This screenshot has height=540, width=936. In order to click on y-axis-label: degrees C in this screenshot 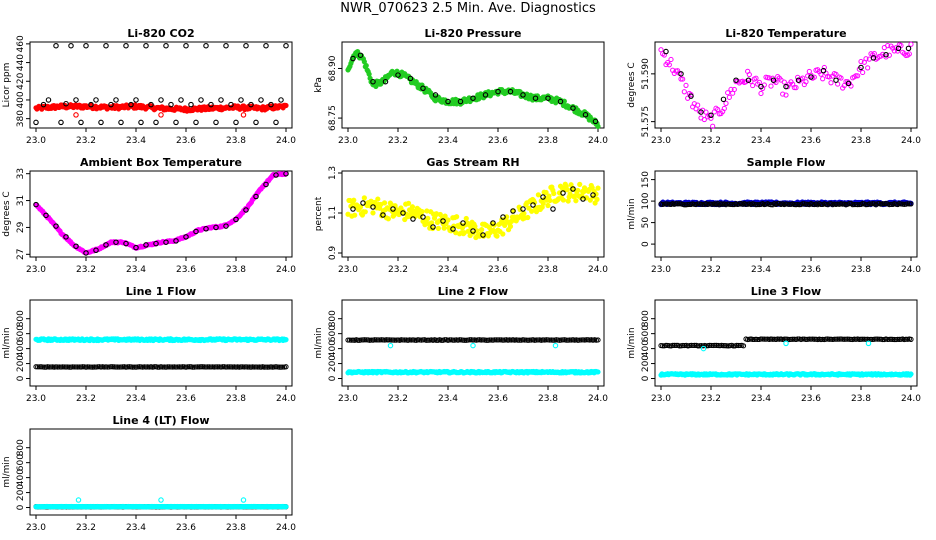, I will do `click(632, 84)`.